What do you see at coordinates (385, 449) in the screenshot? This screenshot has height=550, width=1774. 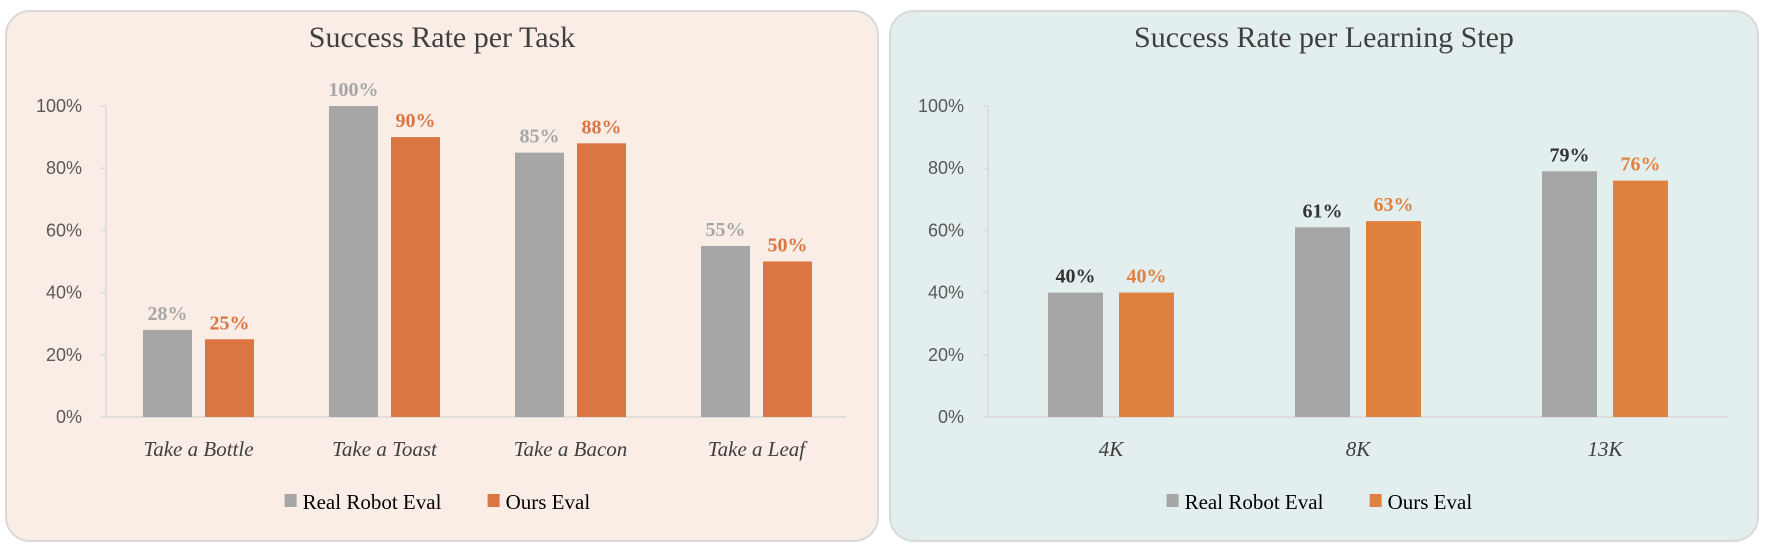 I see `x-category-label: Take a Toast` at bounding box center [385, 449].